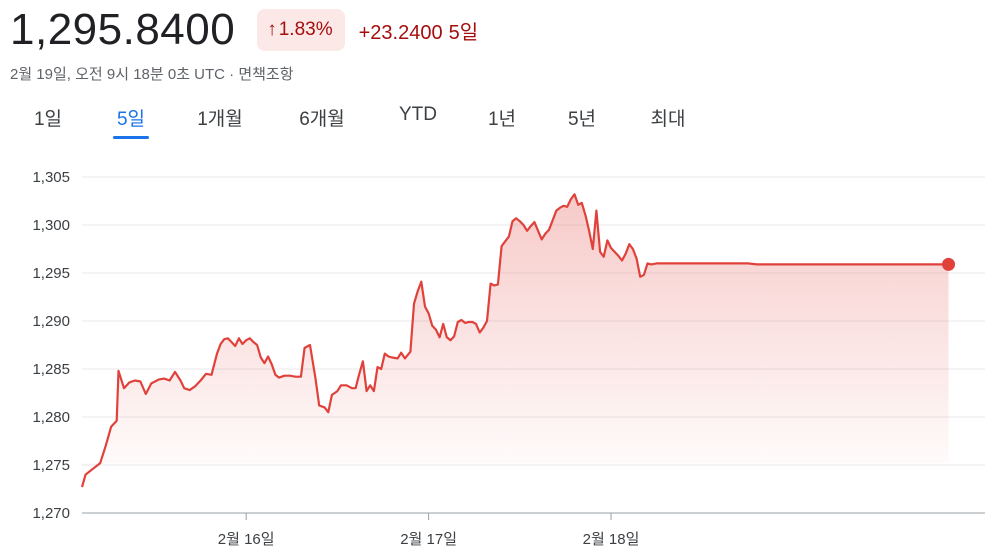 This screenshot has height=553, width=993. I want to click on y-tick-label: 1,280, so click(51, 417).